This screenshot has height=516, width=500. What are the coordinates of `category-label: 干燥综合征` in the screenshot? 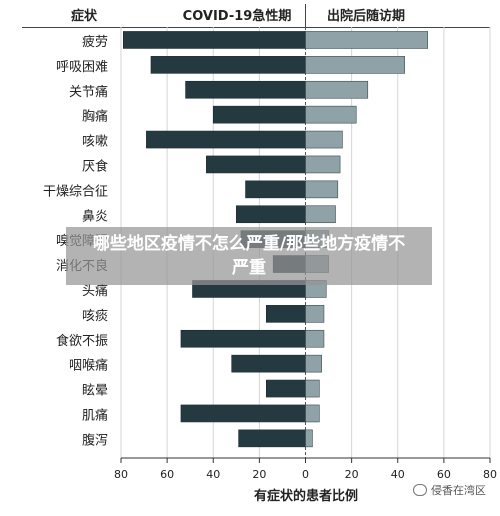 It's located at (75, 191).